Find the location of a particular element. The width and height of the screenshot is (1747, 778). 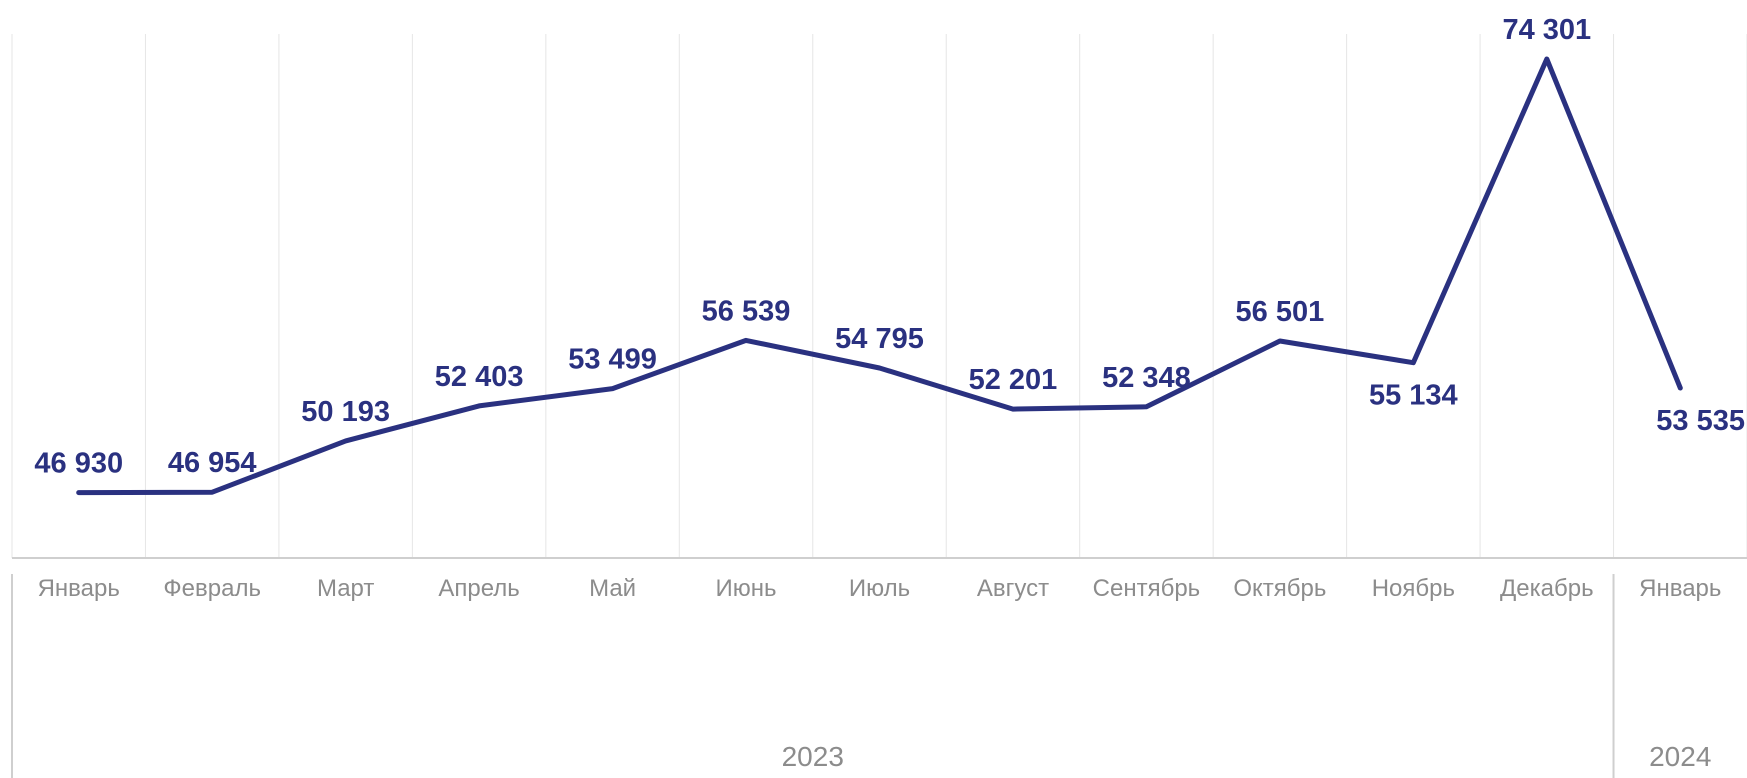

category-label: Октябрь is located at coordinates (1279, 588).